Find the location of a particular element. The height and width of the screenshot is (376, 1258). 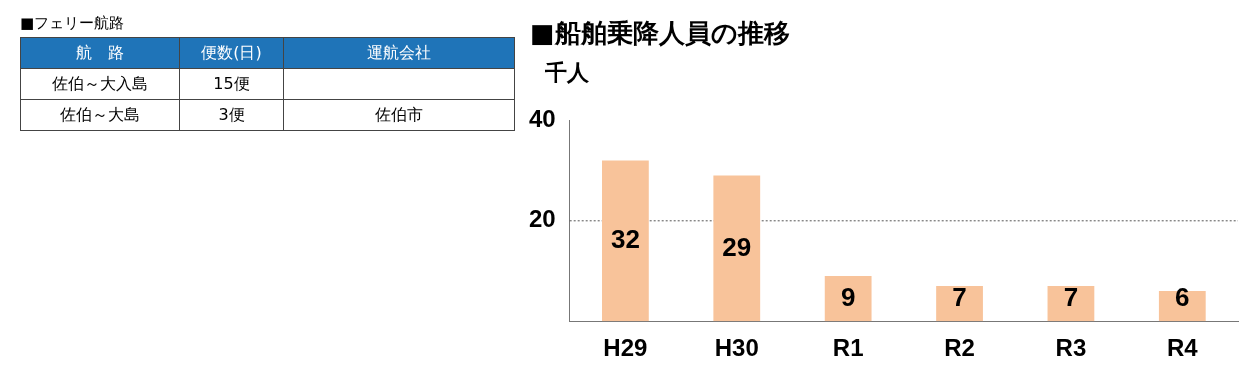

text: 3便 is located at coordinates (231, 115).